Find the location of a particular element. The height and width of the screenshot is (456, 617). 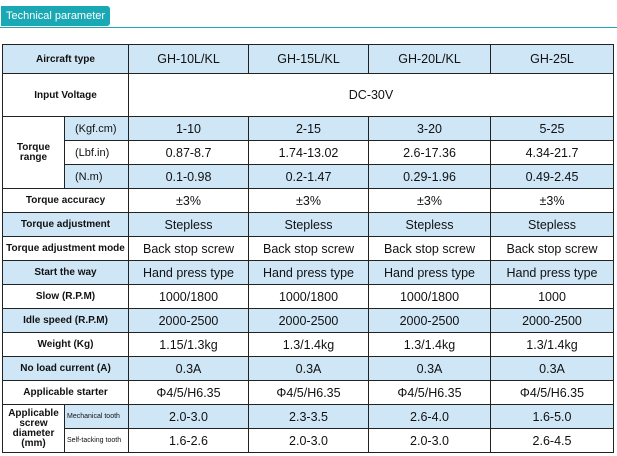

row-label: Weight (Kg) is located at coordinates (65, 344).